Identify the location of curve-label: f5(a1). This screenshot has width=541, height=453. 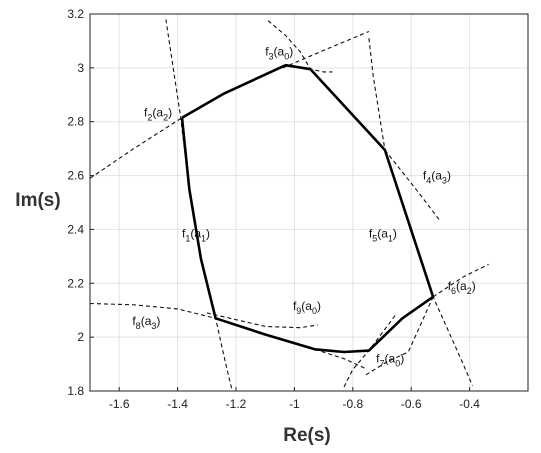
(383, 235).